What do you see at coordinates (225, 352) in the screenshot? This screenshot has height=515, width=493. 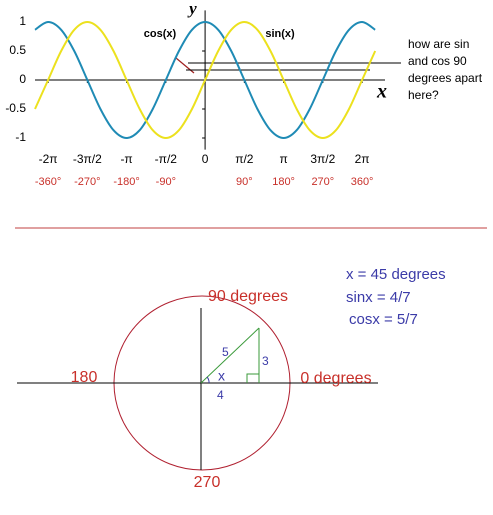 I see `side-label: 5` at bounding box center [225, 352].